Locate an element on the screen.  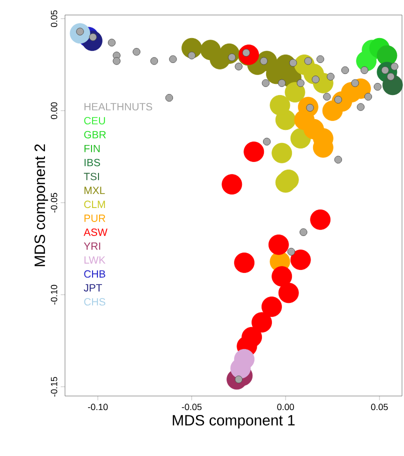
y-tick-label: -0.15 is located at coordinates (54, 386).